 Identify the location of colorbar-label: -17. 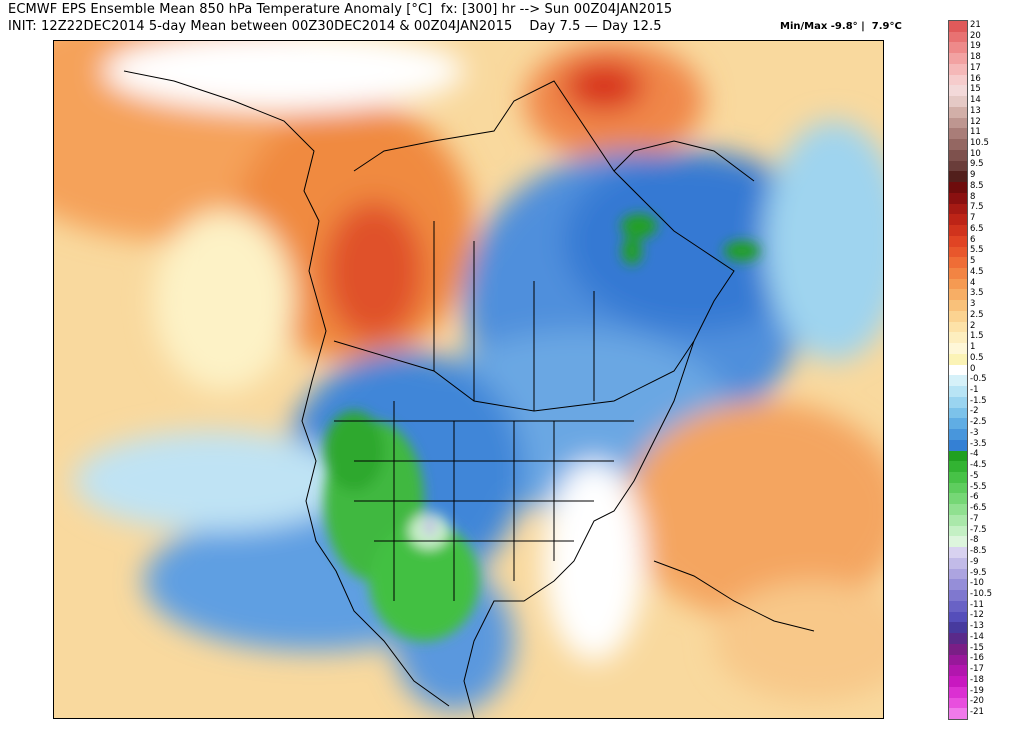
(977, 669).